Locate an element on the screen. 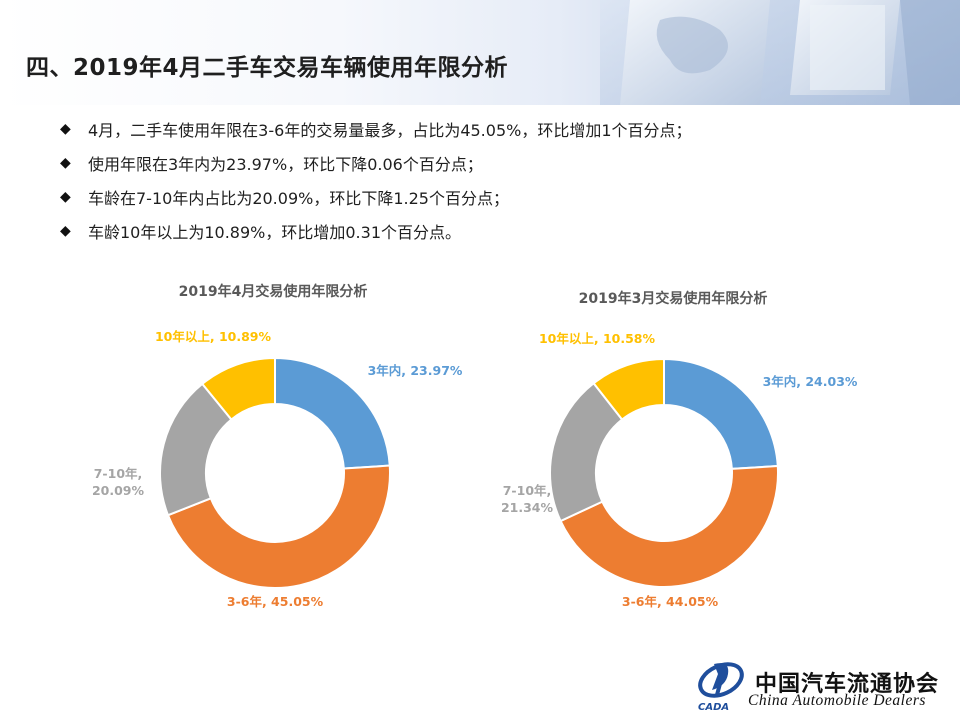 The width and height of the screenshot is (960, 720). chart-title: 2019年3月交易使用年限分析 is located at coordinates (673, 298).